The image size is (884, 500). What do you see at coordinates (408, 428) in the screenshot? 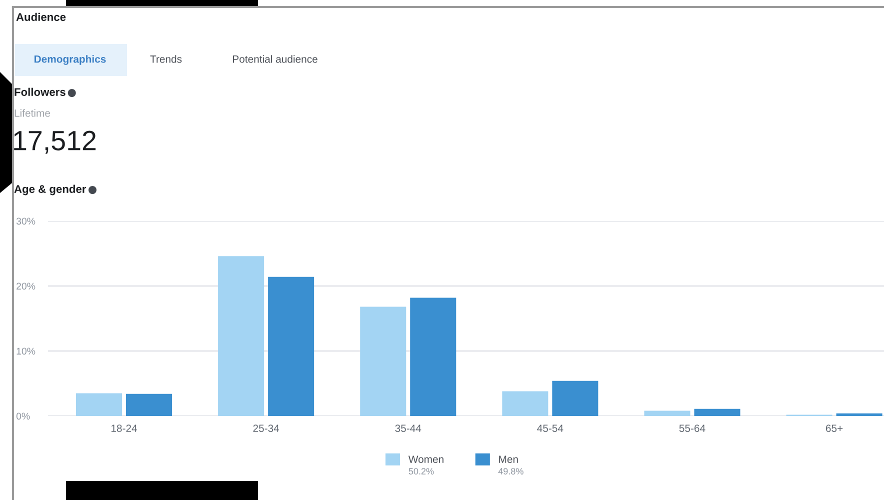
I see `x-tick-label: 35-44` at bounding box center [408, 428].